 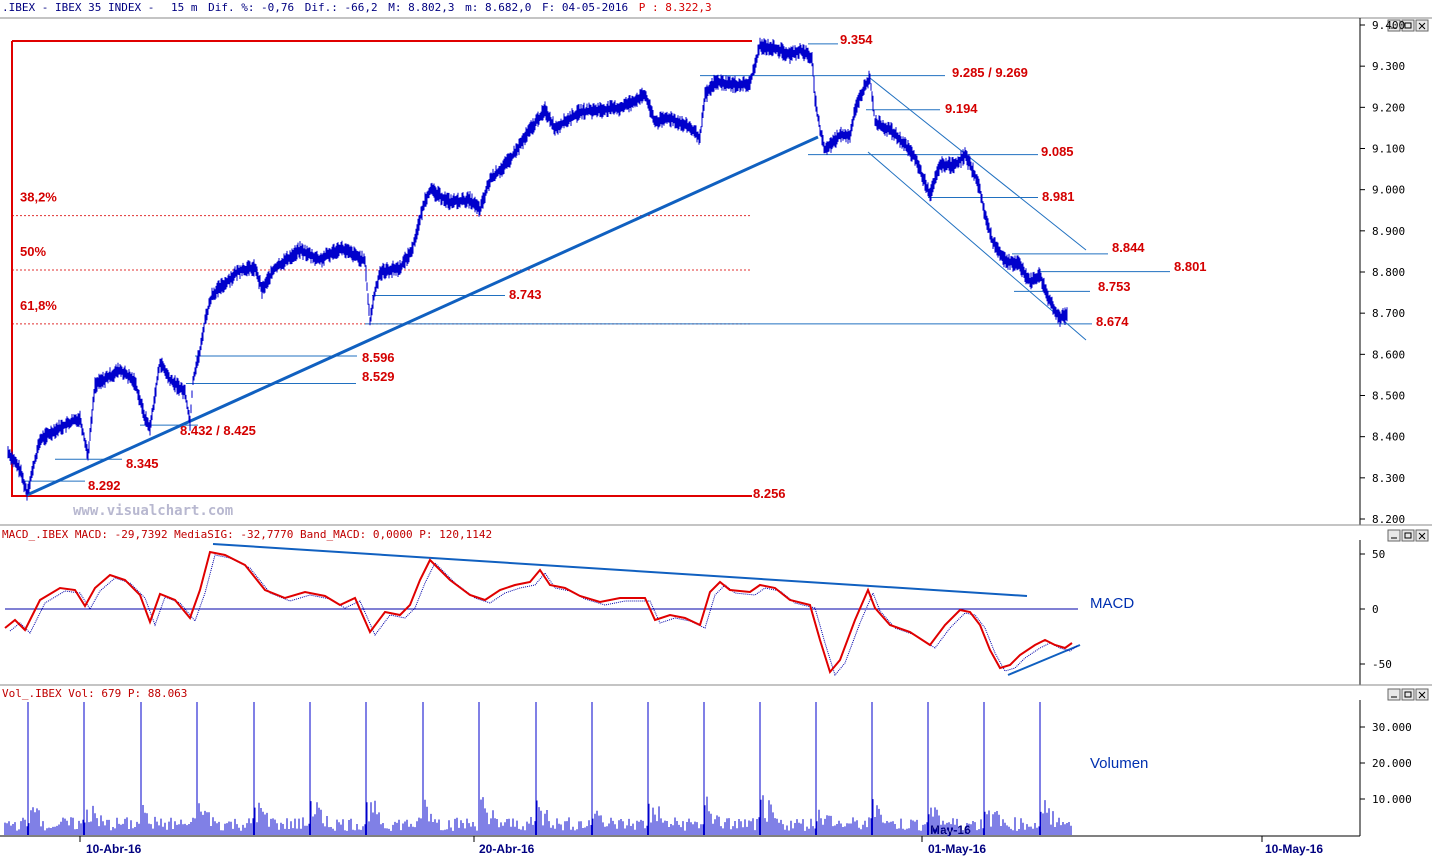 I want to click on volume-header: Vol_.IBEX Vol: 679 P: 88.063, so click(x=94, y=693).